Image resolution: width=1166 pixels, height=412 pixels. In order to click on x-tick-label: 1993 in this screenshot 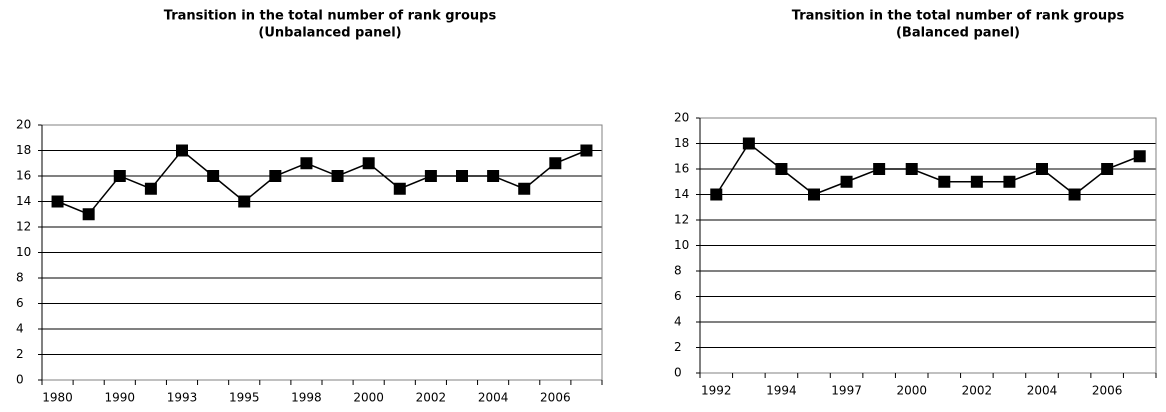, I will do `click(182, 398)`.